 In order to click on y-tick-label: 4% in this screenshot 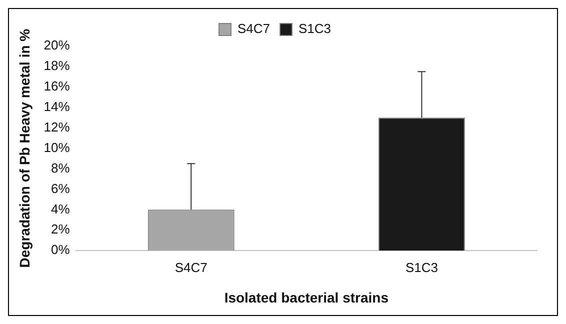, I will do `click(60, 208)`.